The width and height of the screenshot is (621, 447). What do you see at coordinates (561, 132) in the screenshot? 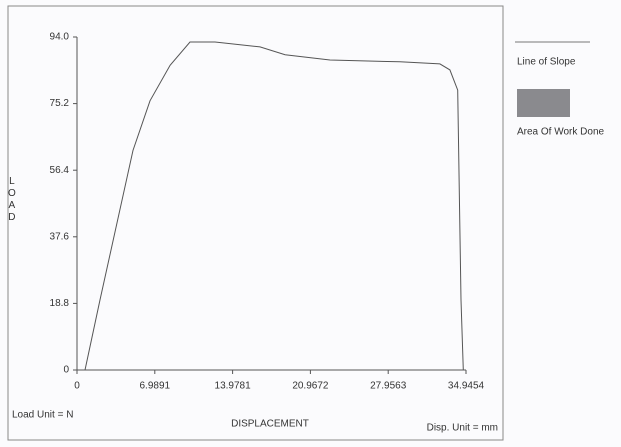
I see `legend-label: Area Of Work Done` at bounding box center [561, 132].